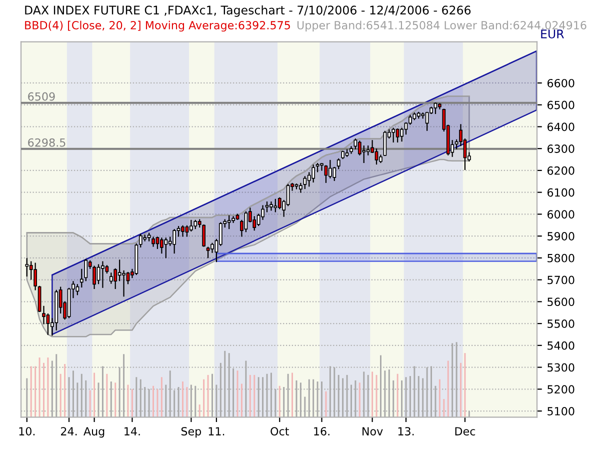  I want to click on x-tick-label: Dec, so click(465, 431).